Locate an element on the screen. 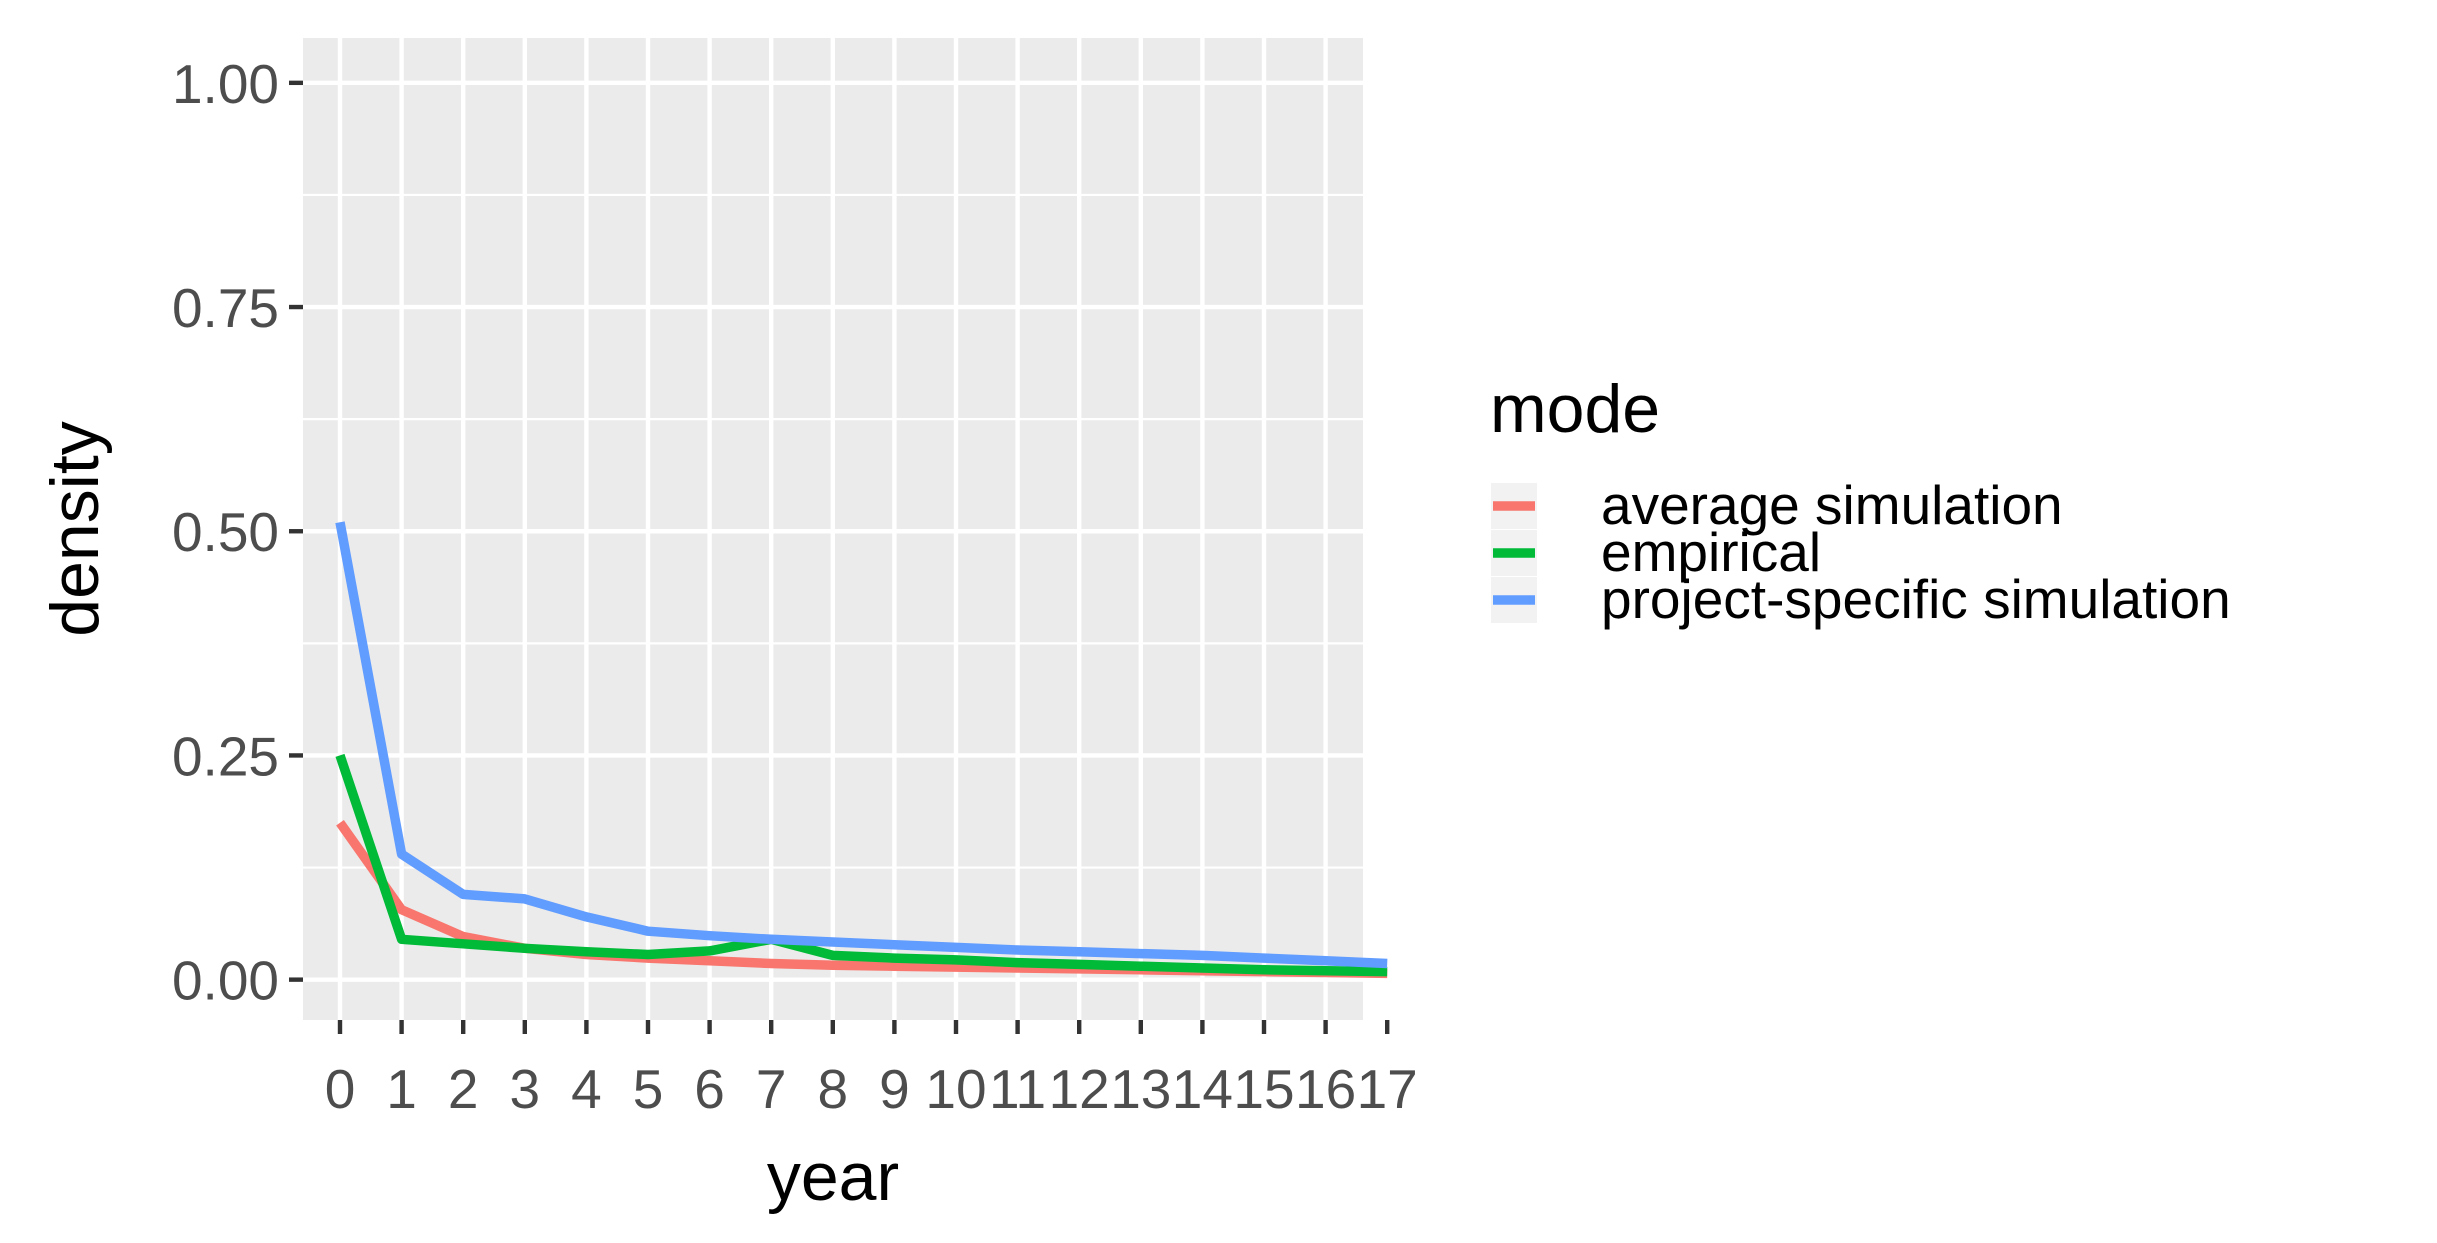  x-tick-label: 1 is located at coordinates (401, 1089).